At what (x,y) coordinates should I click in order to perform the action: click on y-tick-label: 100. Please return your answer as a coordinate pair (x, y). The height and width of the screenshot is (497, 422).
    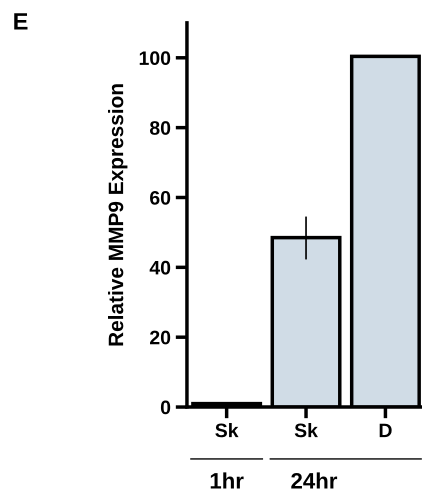
    Looking at the image, I should click on (155, 58).